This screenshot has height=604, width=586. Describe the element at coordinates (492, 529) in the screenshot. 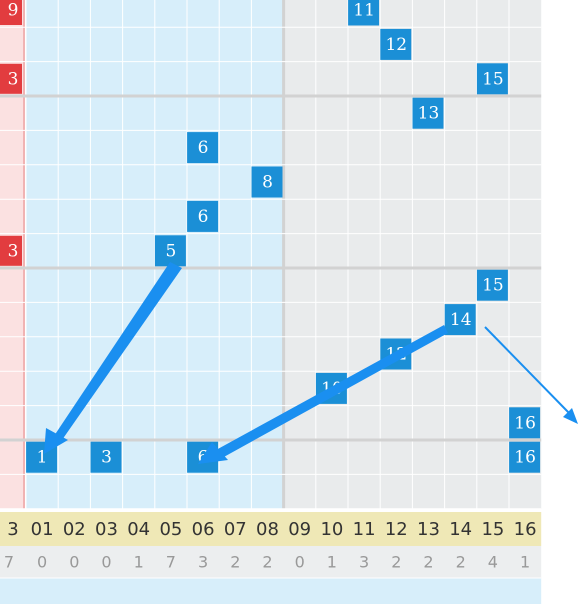

I see `column-header: 15` at that location.